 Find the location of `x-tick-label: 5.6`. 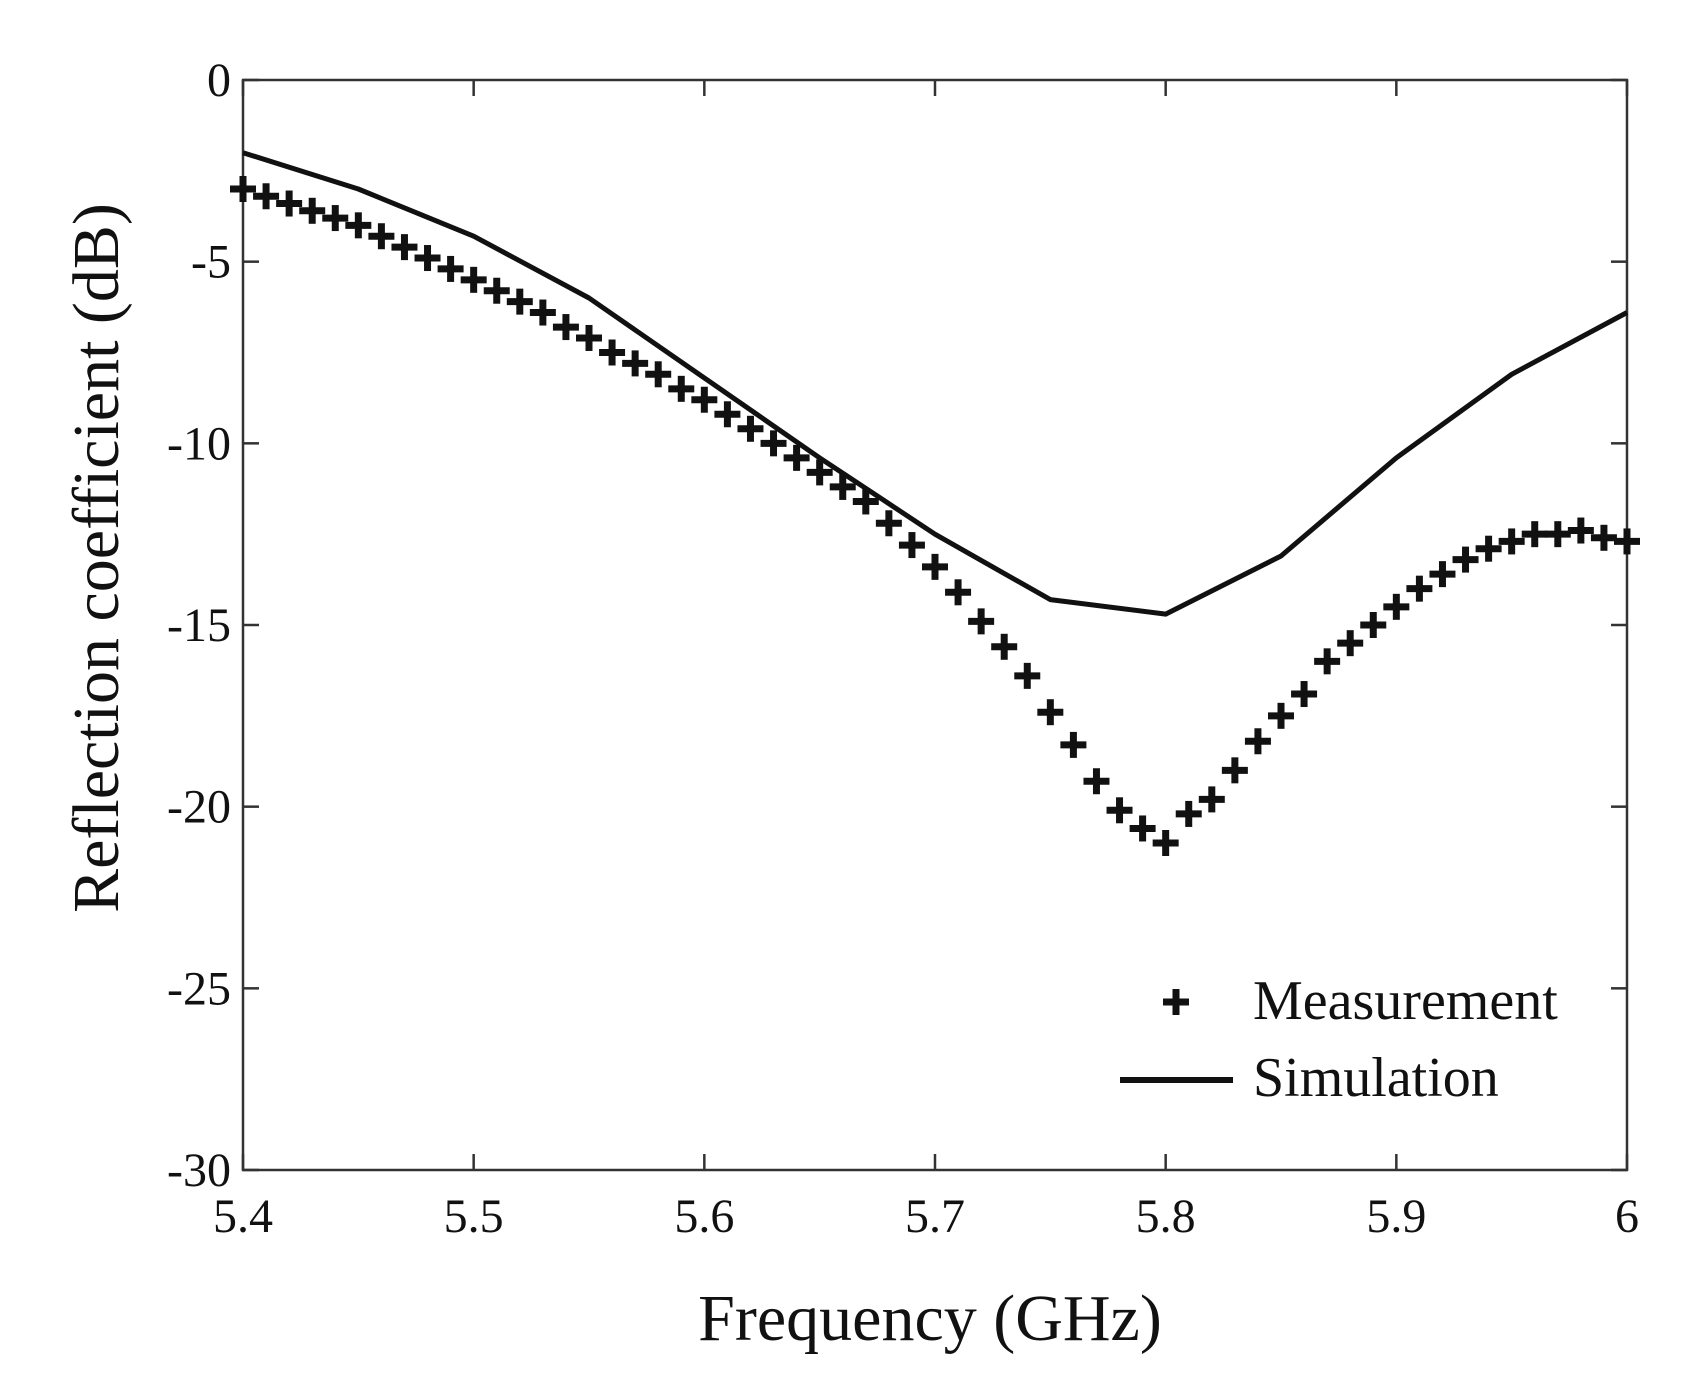

x-tick-label: 5.6 is located at coordinates (704, 1216).